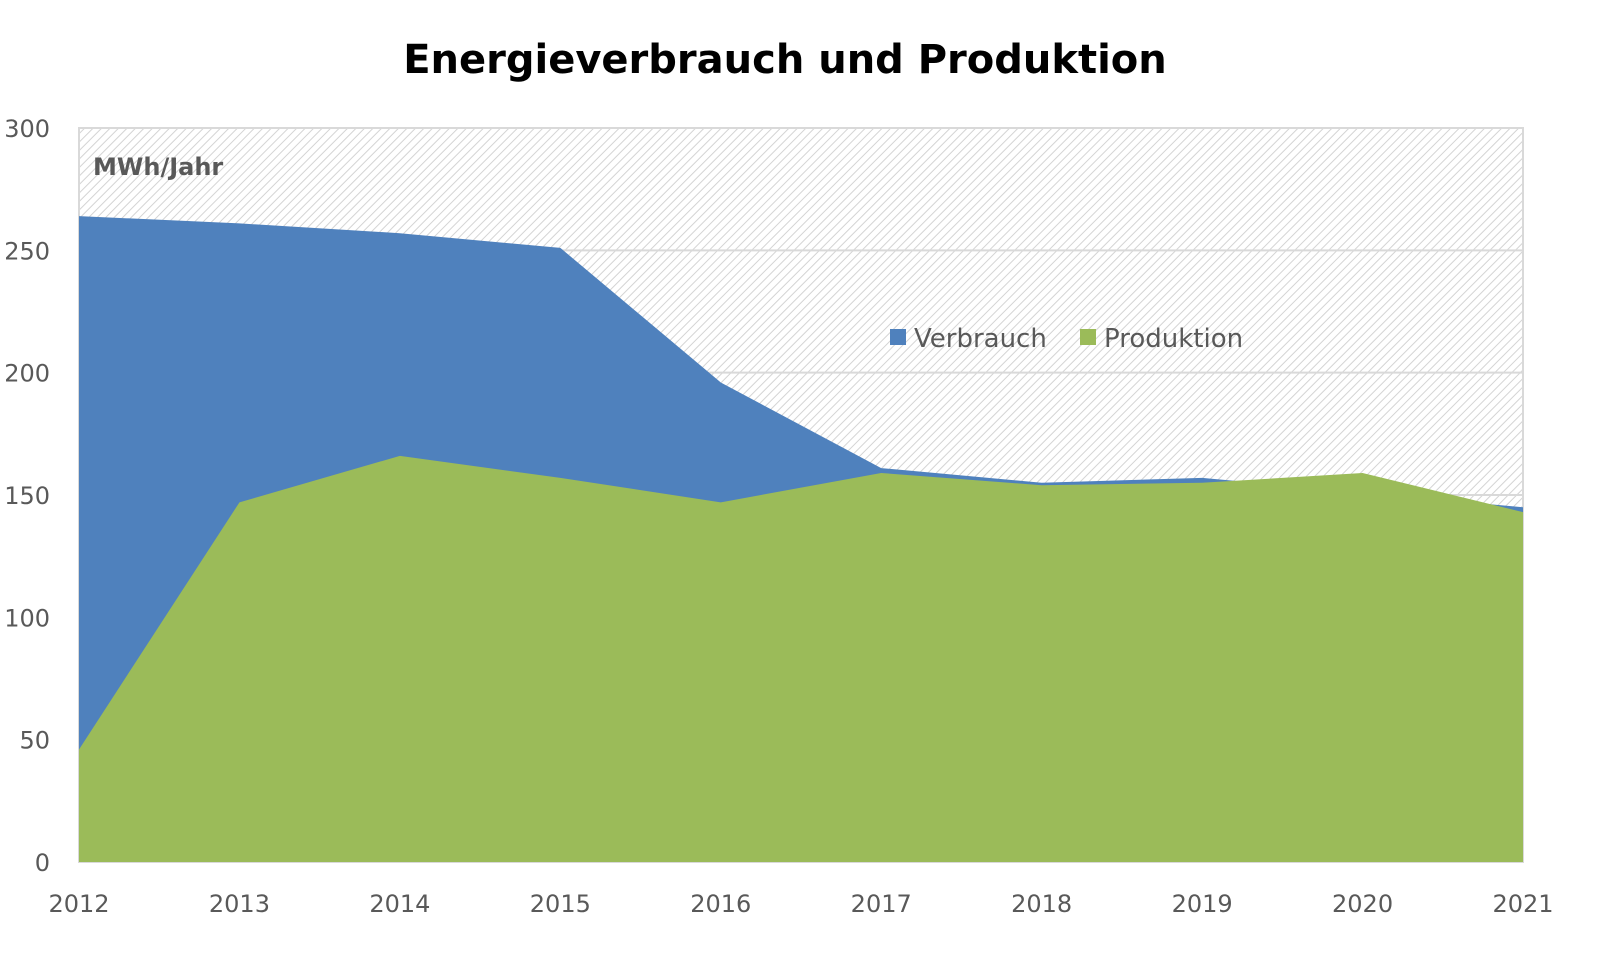 The width and height of the screenshot is (1597, 959). Describe the element at coordinates (27, 374) in the screenshot. I see `y-tick-label: 200` at that location.